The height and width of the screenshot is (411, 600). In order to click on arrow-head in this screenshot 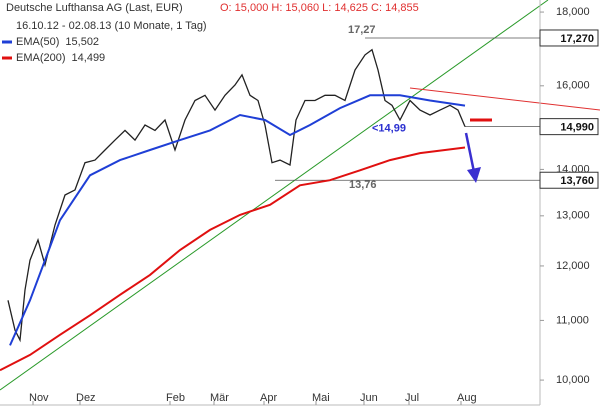, I will do `click(474, 175)`.